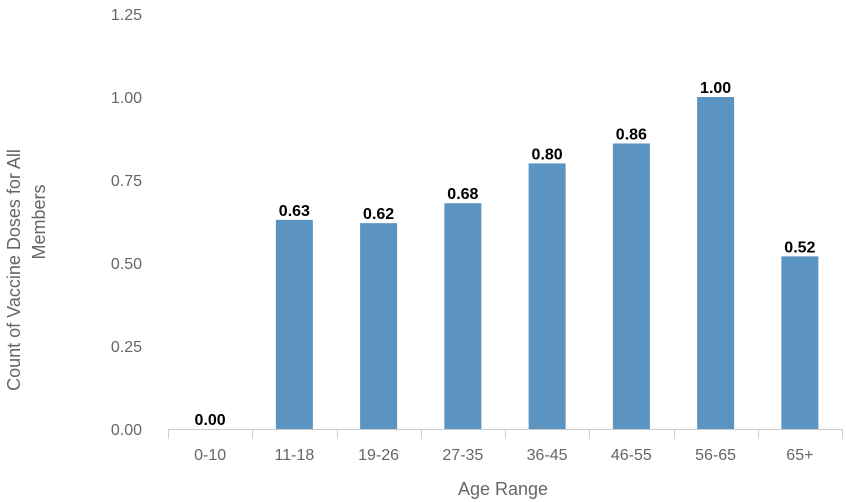 This screenshot has width=846, height=502. I want to click on y-tick-label: 0.00, so click(126, 430).